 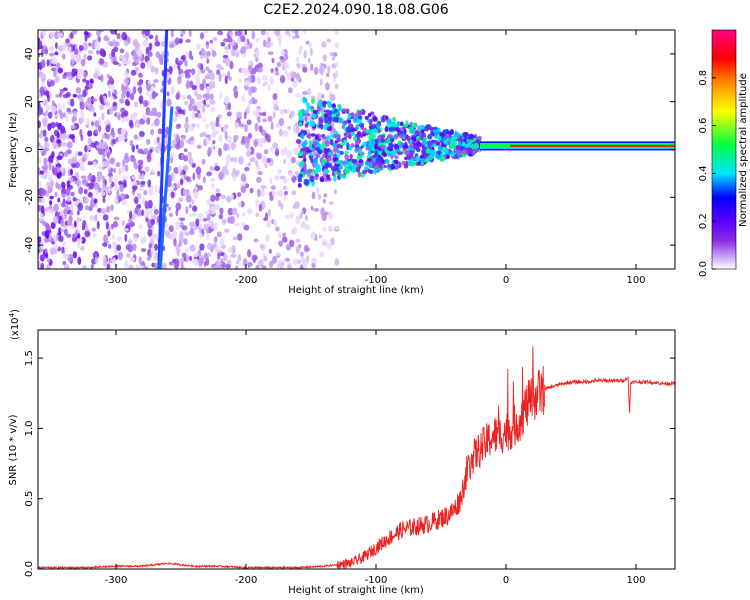 What do you see at coordinates (703, 173) in the screenshot?
I see `colorbar-tick-label: 0.4` at bounding box center [703, 173].